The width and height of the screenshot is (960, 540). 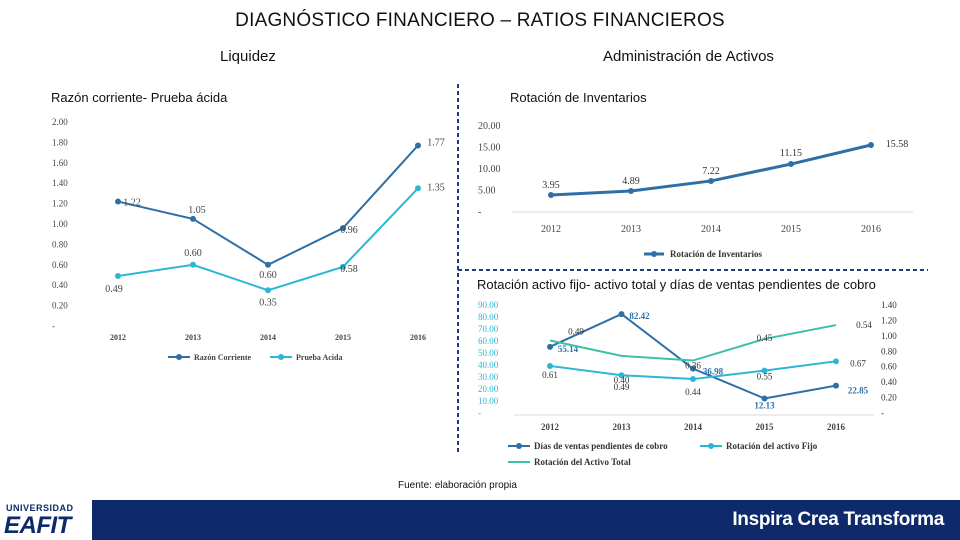 I want to click on legend-label: Rotación del Activo Total, so click(x=582, y=462).